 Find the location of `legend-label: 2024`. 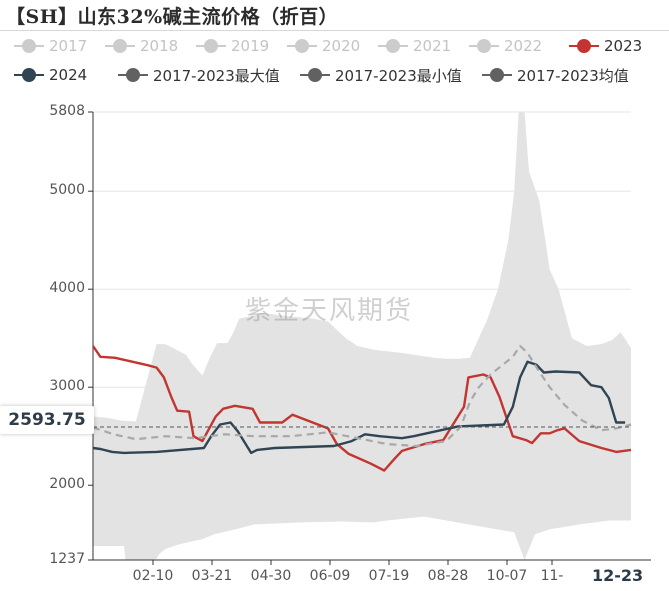

legend-label: 2024 is located at coordinates (68, 75).